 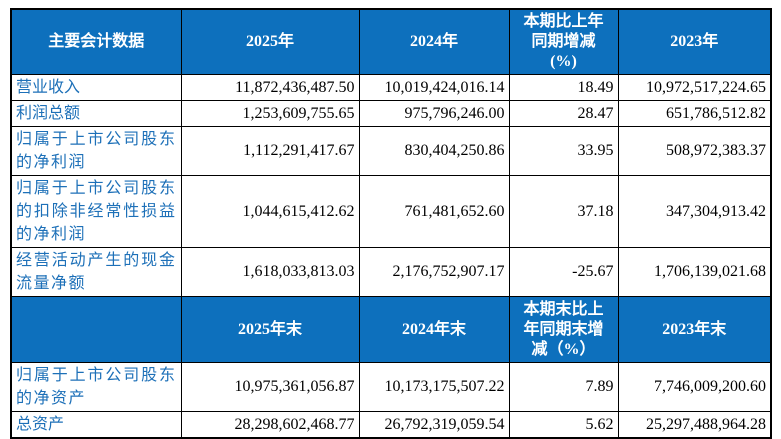 What do you see at coordinates (270, 387) in the screenshot?
I see `value-2025: 10,975,361,056.87` at bounding box center [270, 387].